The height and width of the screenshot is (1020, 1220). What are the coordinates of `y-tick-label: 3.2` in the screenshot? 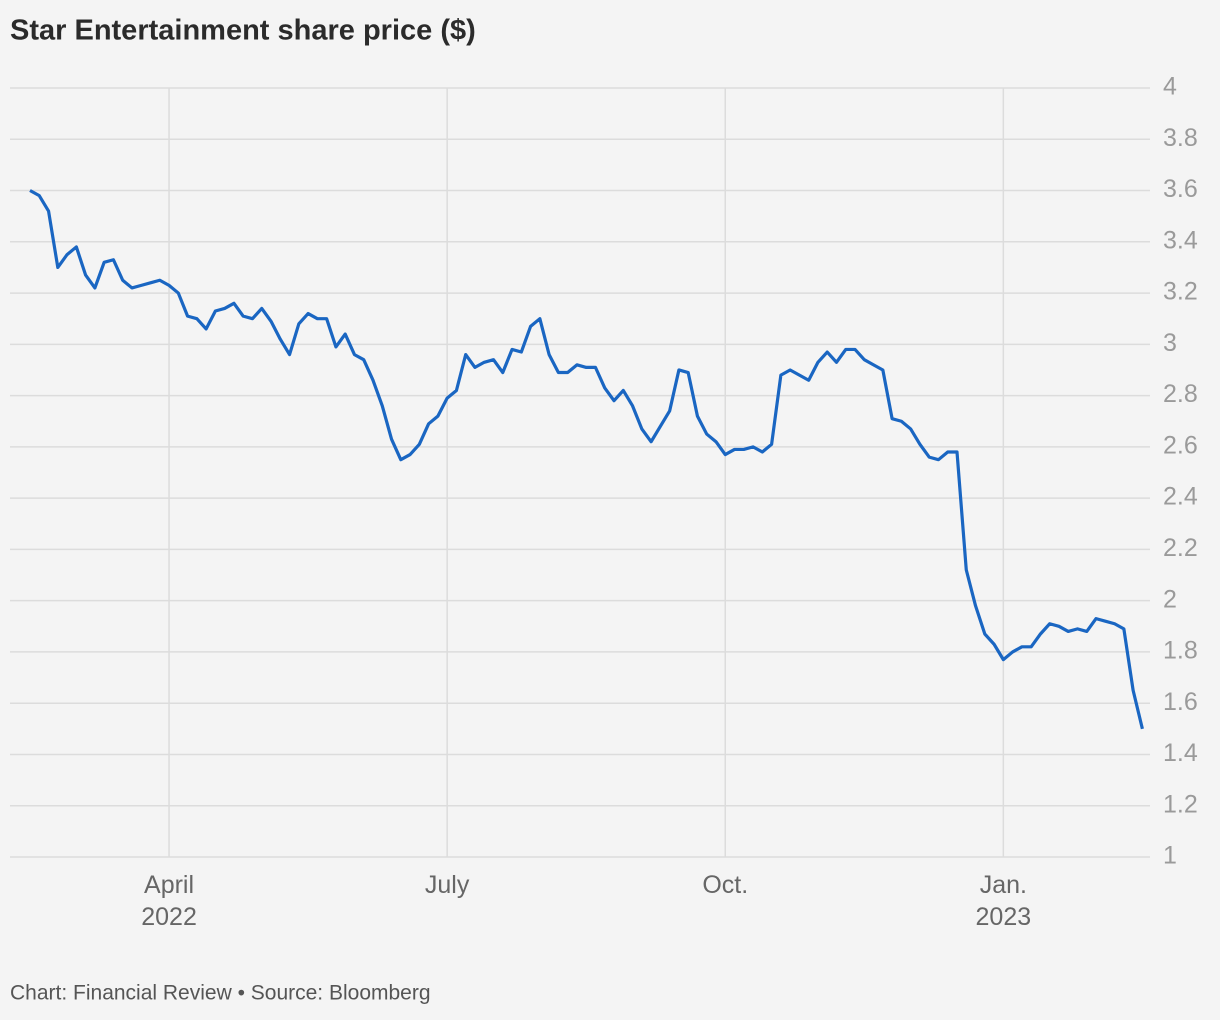 It's located at (1180, 292).